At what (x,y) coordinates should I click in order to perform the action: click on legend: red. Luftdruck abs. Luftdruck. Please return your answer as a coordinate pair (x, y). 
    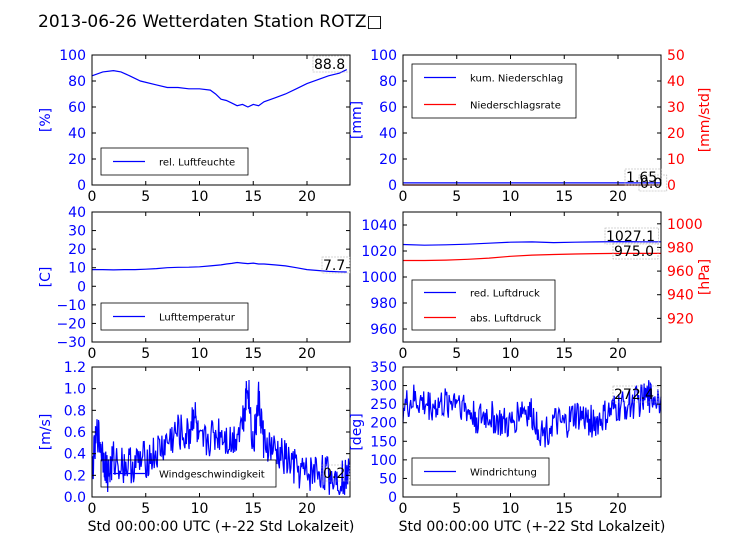
    Looking at the image, I should click on (483, 305).